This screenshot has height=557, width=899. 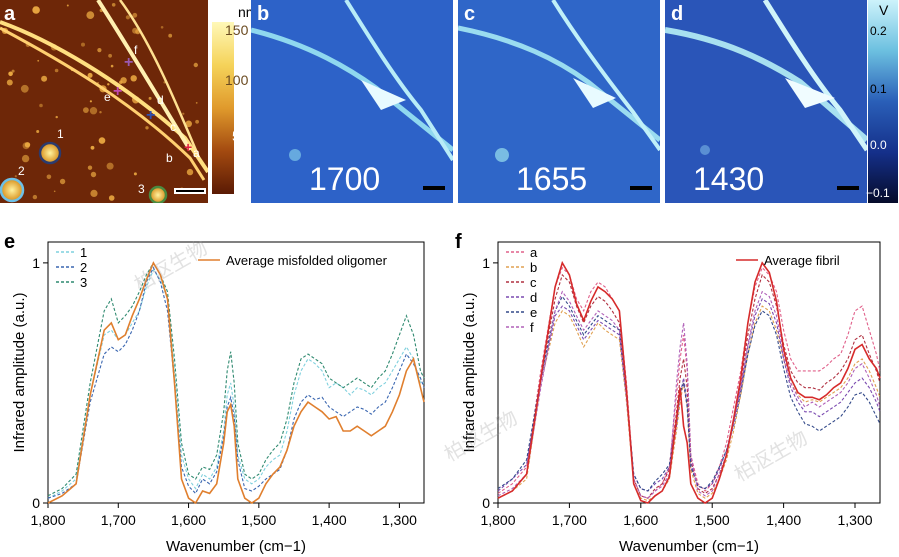 I want to click on panel-b-image, so click(x=352, y=81).